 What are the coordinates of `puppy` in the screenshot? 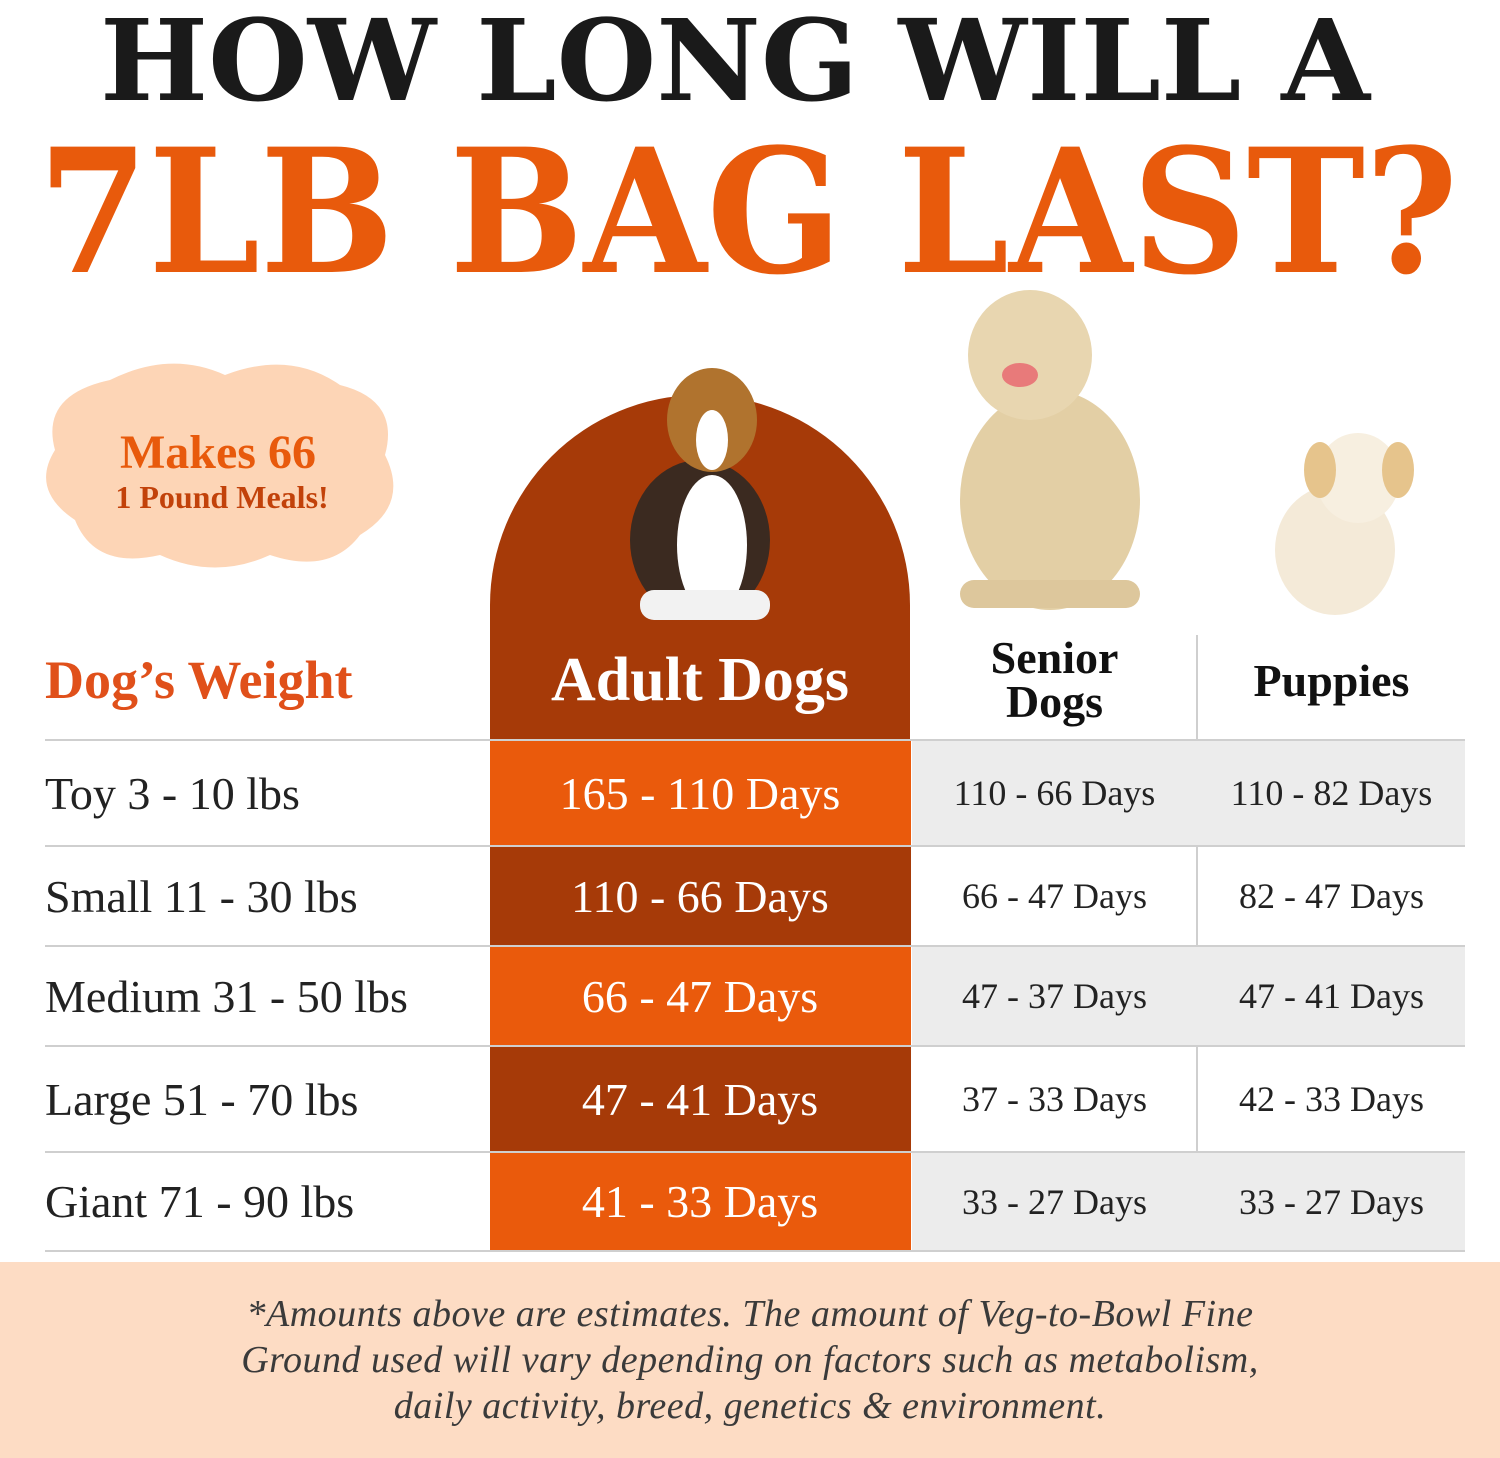 It's located at (1344, 524).